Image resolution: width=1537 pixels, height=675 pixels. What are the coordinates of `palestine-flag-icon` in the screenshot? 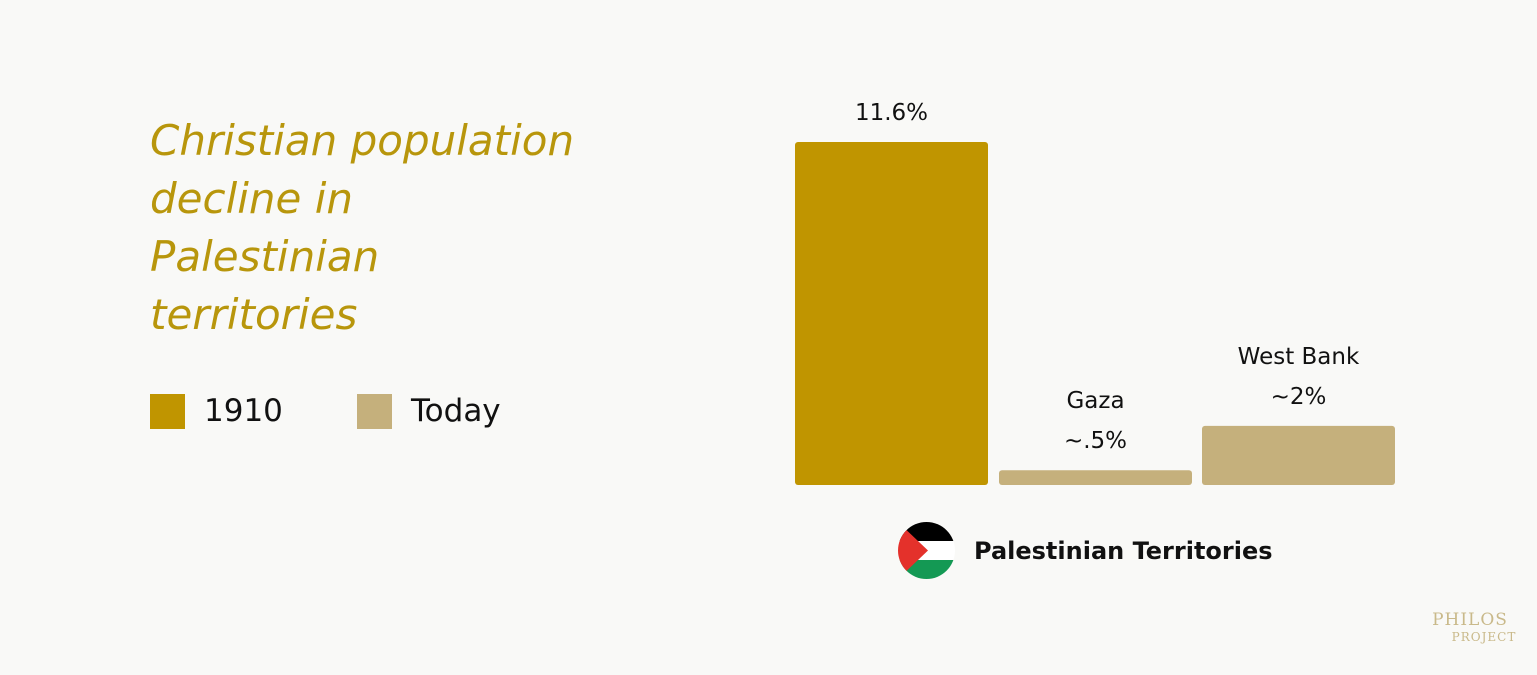 It's located at (926, 550).